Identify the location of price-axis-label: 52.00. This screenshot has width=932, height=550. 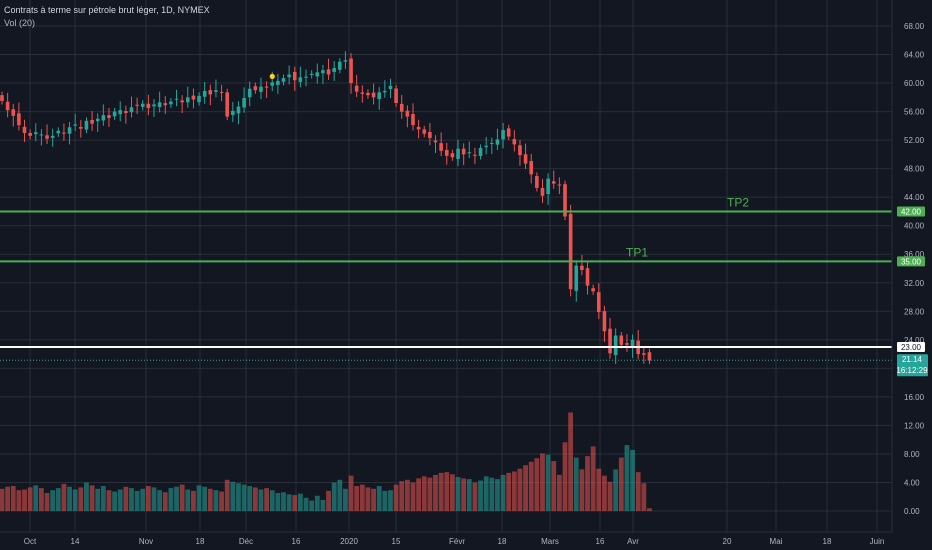
(914, 140).